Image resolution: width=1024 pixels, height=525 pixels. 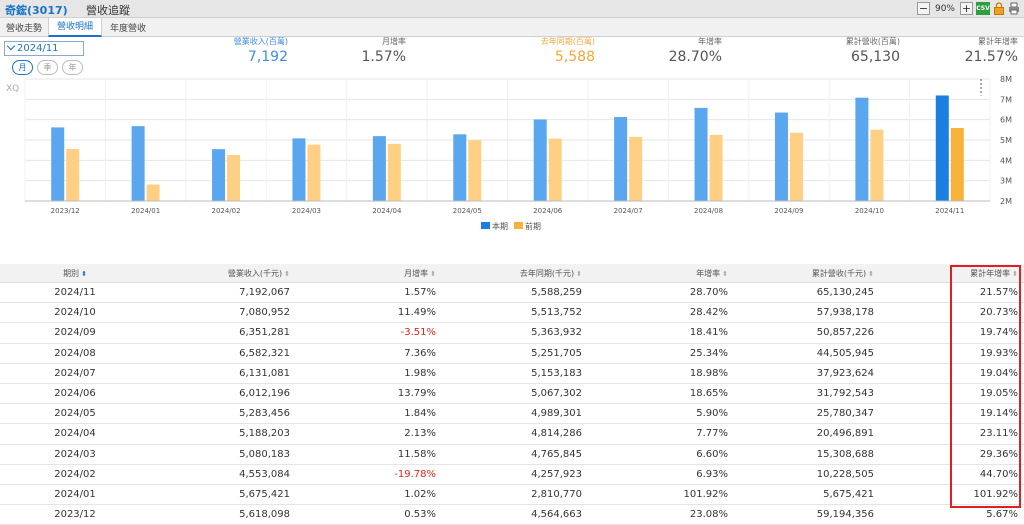 What do you see at coordinates (515, 273) in the screenshot?
I see `column-header-last-year: 去年同期(千元) ⬍` at bounding box center [515, 273].